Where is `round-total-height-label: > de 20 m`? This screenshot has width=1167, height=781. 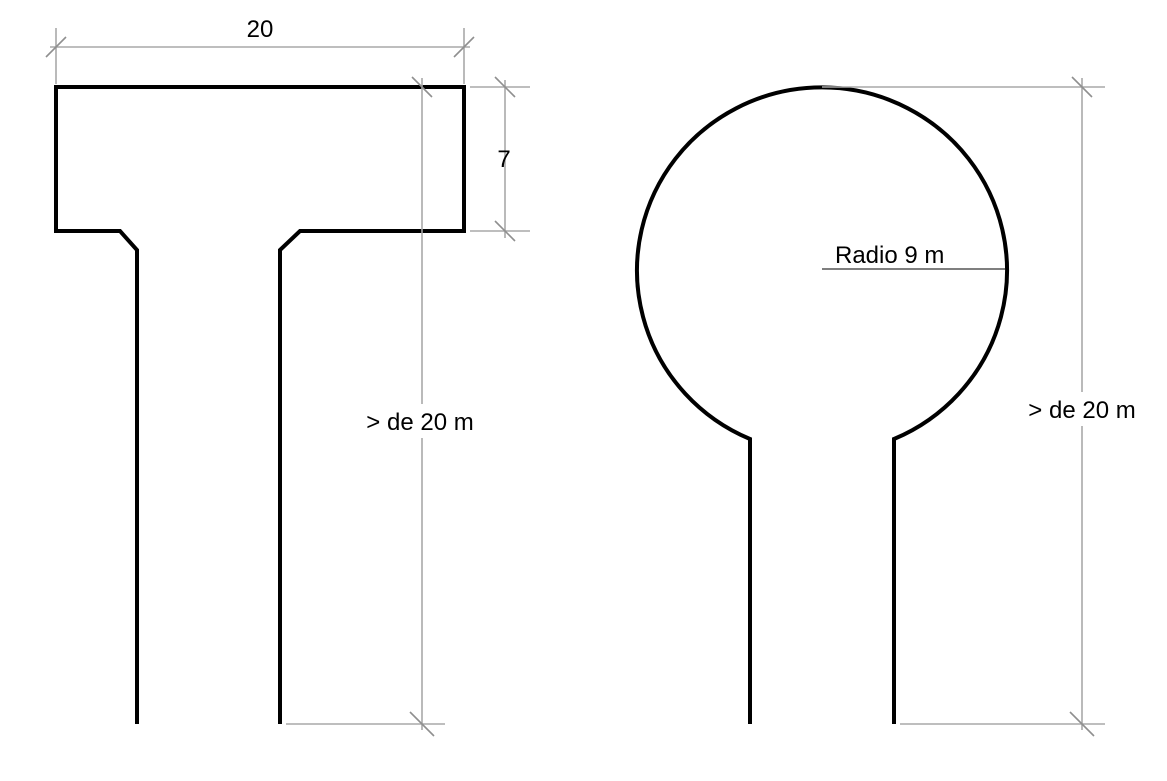
round-total-height-label: > de 20 m is located at coordinates (1081, 410).